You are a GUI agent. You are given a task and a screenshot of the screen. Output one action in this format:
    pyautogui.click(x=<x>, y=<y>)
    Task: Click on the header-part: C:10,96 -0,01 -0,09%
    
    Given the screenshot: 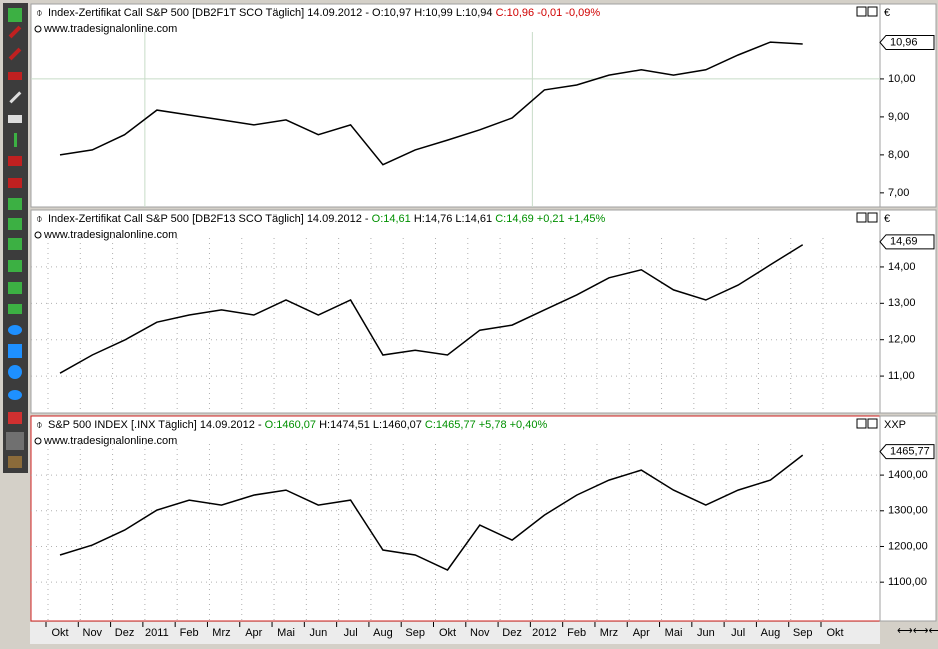 What is the action you would take?
    pyautogui.click(x=548, y=13)
    